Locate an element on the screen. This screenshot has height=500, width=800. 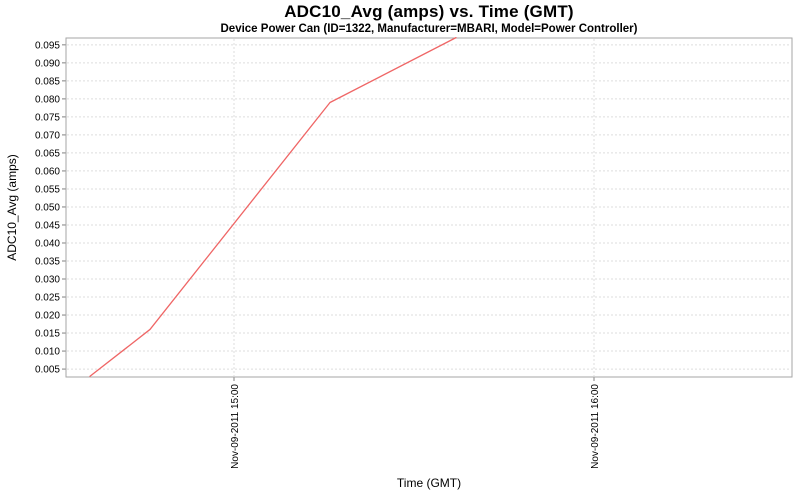
y-tick-label: 0.015 is located at coordinates (47, 334).